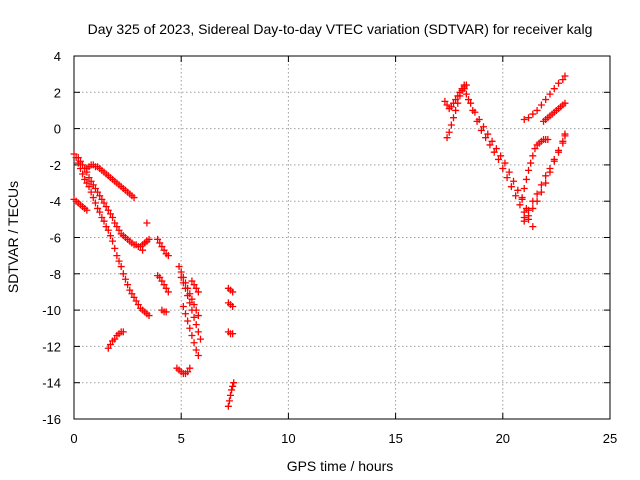 This screenshot has width=640, height=480. What do you see at coordinates (55, 201) in the screenshot?
I see `y-tick-label: -4` at bounding box center [55, 201].